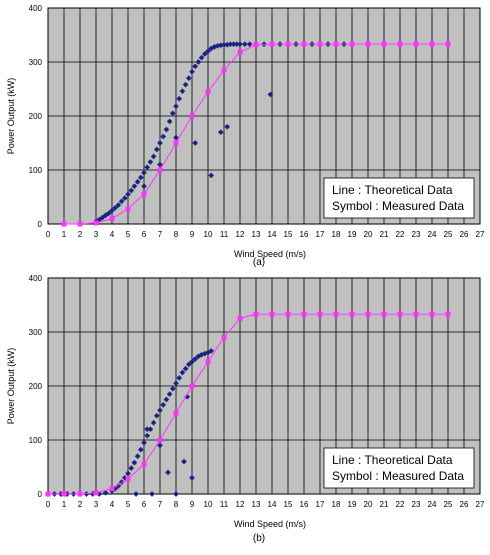 The image size is (490, 555). Describe the element at coordinates (208, 234) in the screenshot. I see `x-tick-label: 10` at that location.